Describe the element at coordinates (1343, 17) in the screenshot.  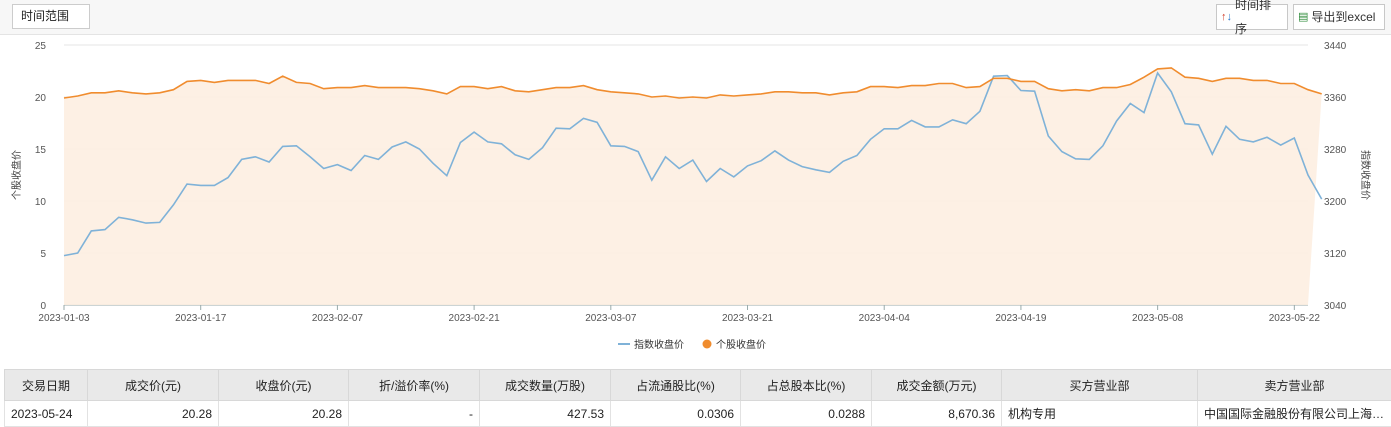
I see `export-button-label: 导出到excel` at that location.